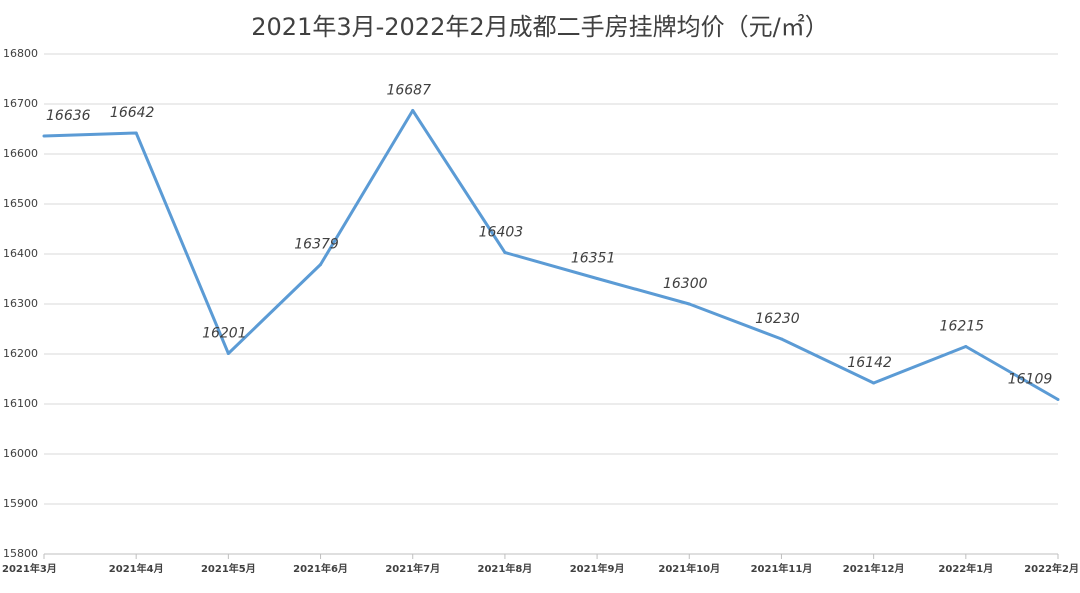  What do you see at coordinates (316, 245) in the screenshot?
I see `data-label: 16379` at bounding box center [316, 245].